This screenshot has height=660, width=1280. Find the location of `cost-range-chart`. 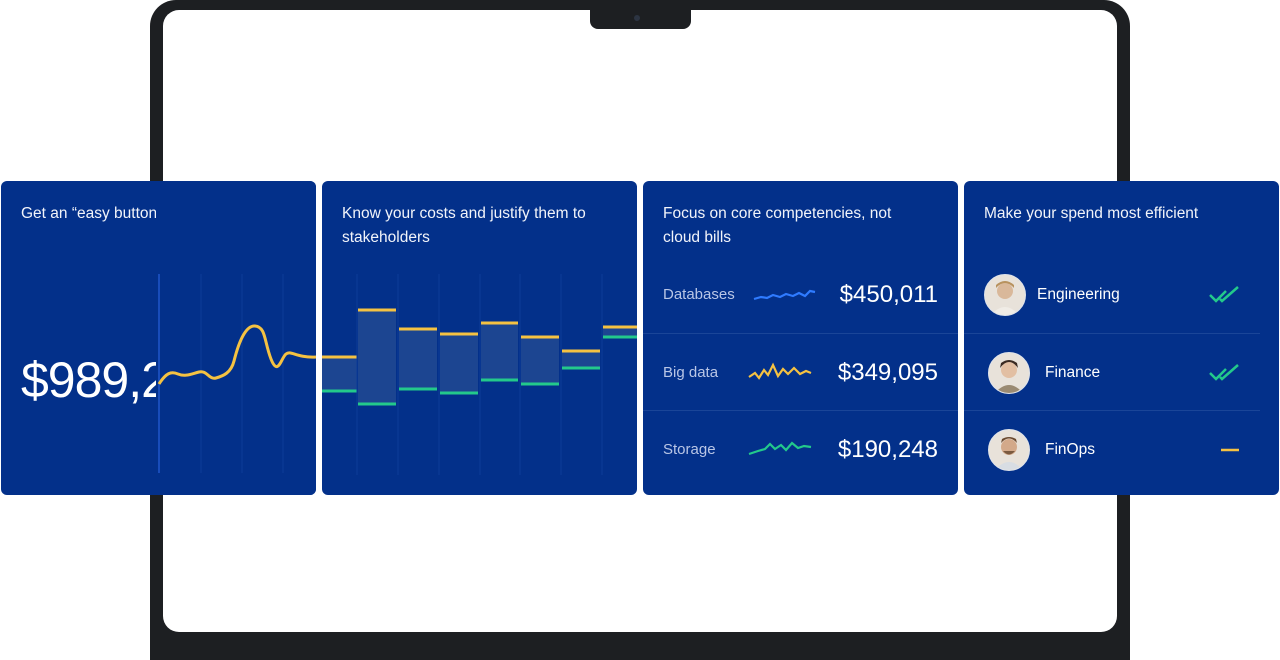

cost-range-chart is located at coordinates (479, 374).